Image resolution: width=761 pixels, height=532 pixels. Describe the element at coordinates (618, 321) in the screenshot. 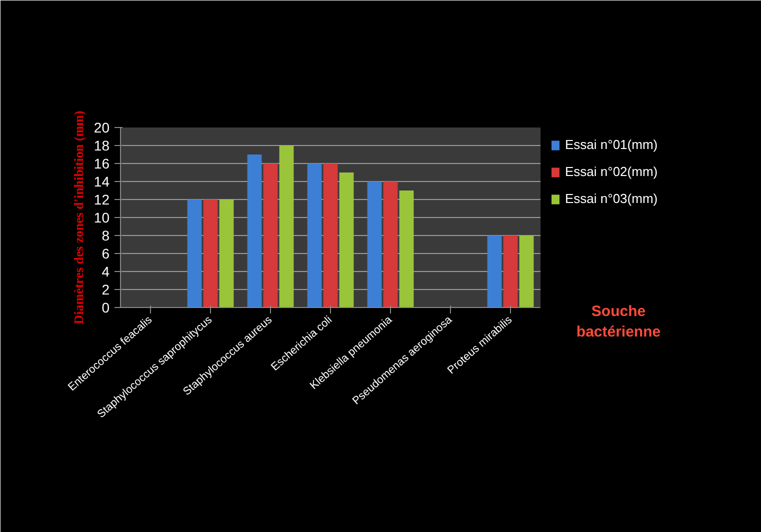

I see `x-axis-title: Souche bactérienne` at that location.